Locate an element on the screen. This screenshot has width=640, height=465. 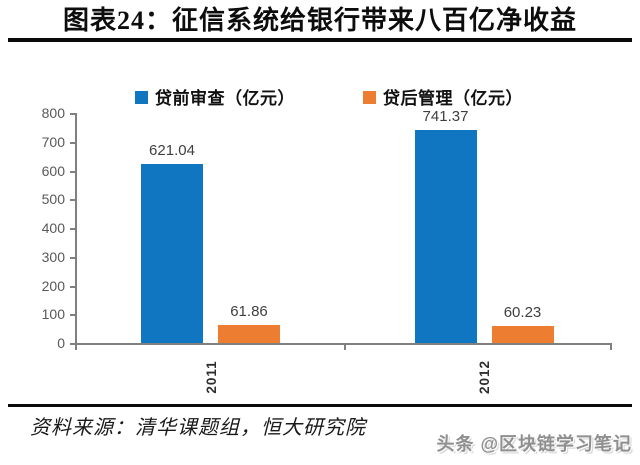
legend-label-precheck: 贷前审查（亿元） is located at coordinates (225, 98).